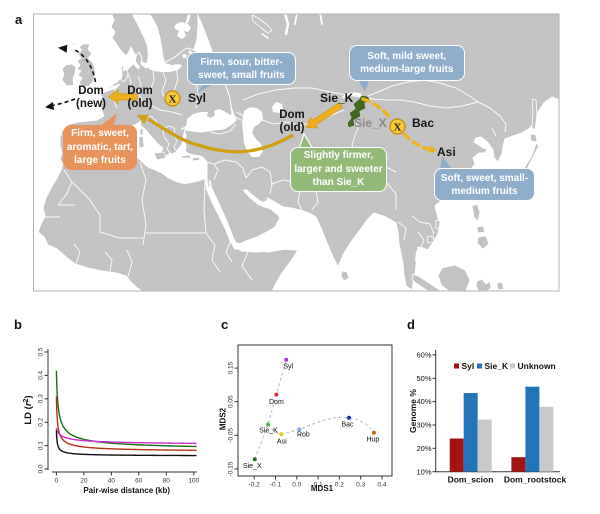 The width and height of the screenshot is (600, 514). What do you see at coordinates (276, 402) in the screenshot?
I see `svg-text: Dom` at bounding box center [276, 402].